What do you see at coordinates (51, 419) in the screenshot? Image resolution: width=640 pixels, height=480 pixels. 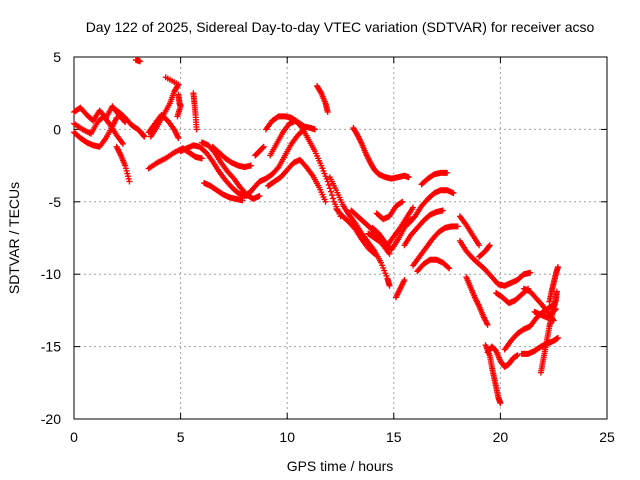 I see `y-tick-label: -20` at bounding box center [51, 419].